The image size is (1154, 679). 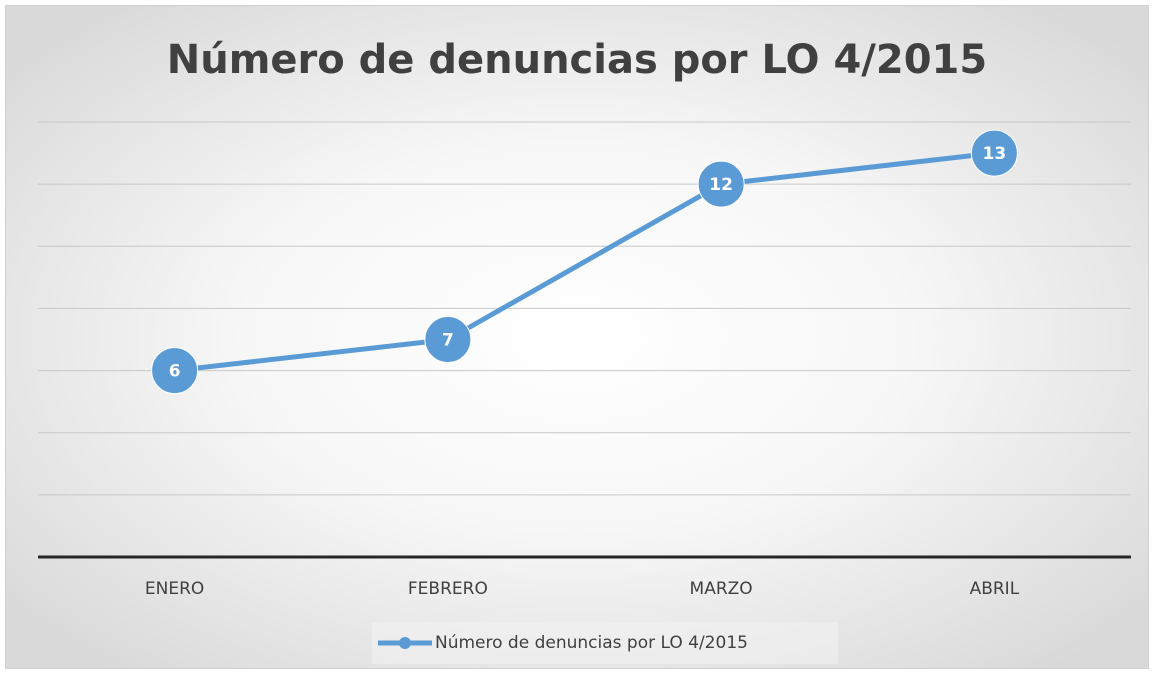 I want to click on data-label: 12, so click(x=721, y=185).